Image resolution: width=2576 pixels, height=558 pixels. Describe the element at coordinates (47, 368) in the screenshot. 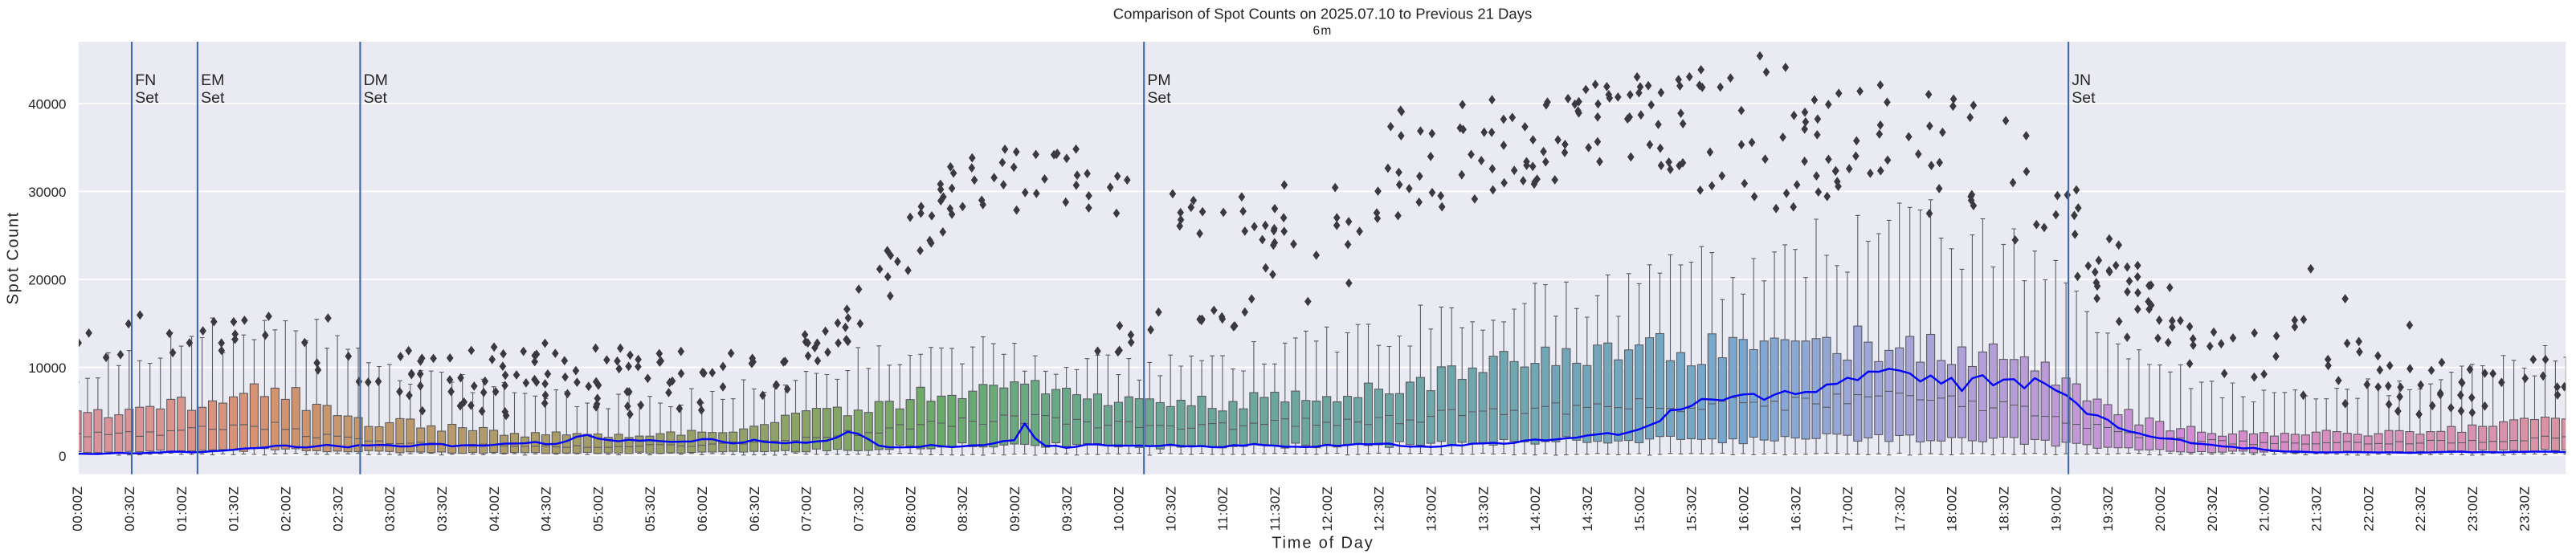

I see `svg-text: 10000` at that location.